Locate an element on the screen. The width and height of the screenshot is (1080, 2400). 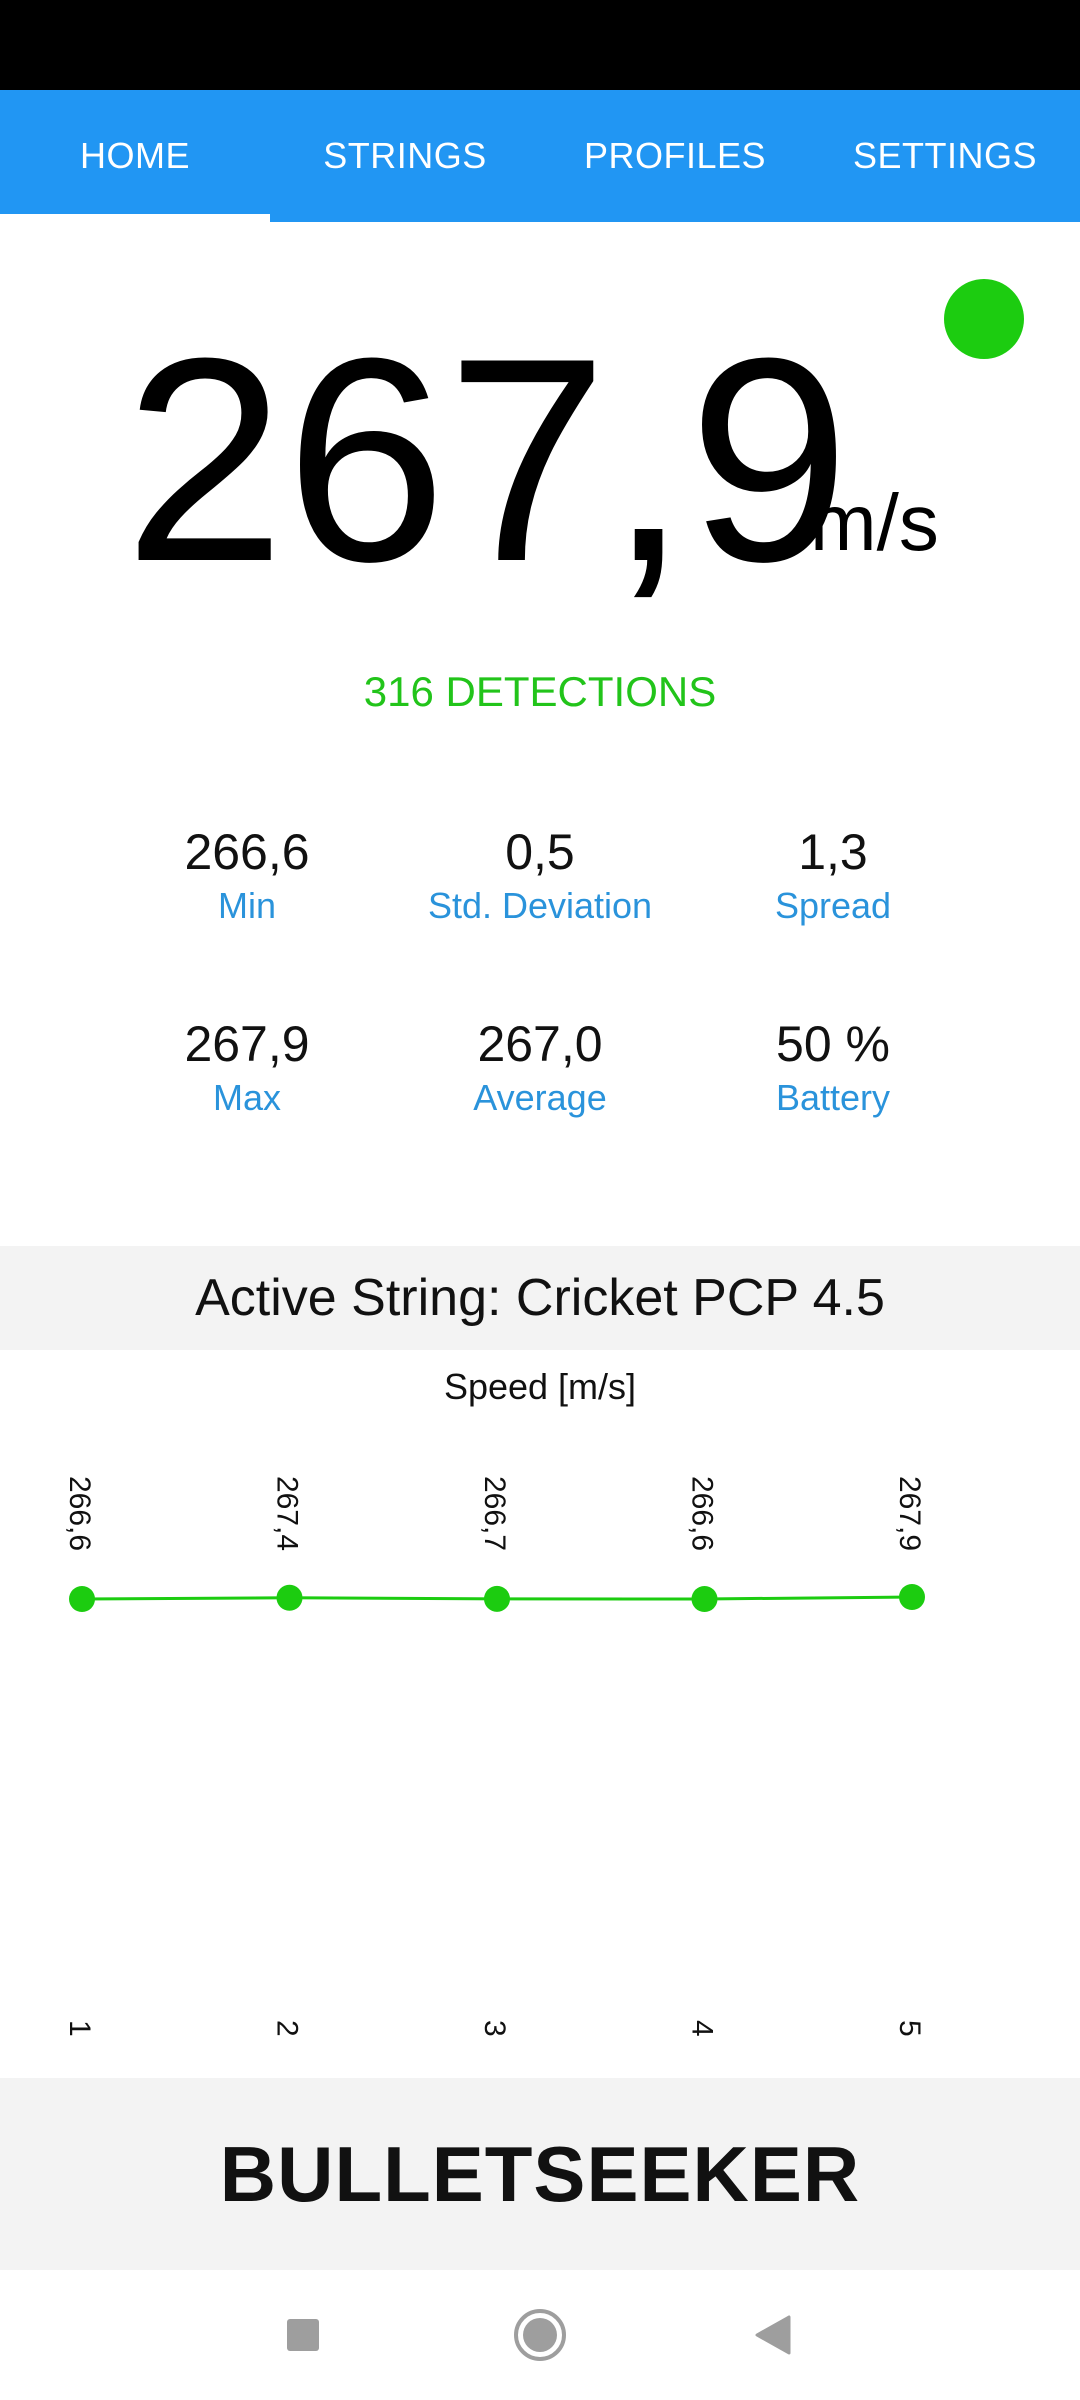
stat-std-deviation-value: 0,5 is located at coordinates (540, 852).